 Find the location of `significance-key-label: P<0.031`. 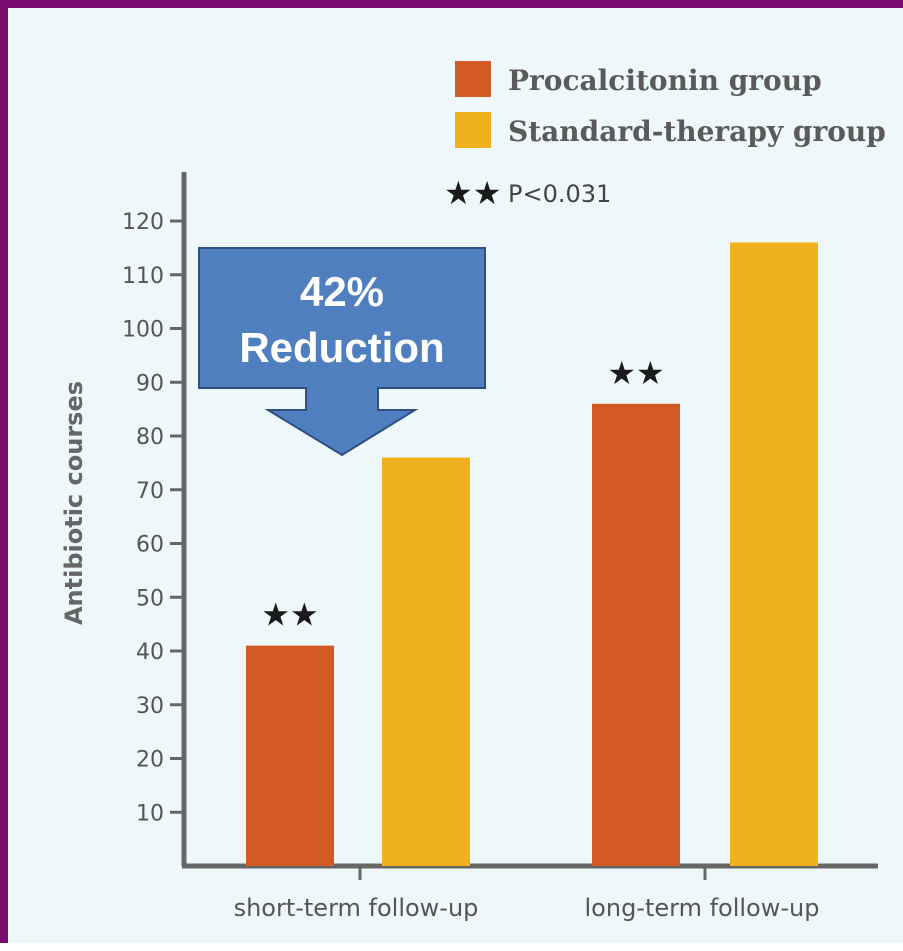

significance-key-label: P<0.031 is located at coordinates (559, 194).